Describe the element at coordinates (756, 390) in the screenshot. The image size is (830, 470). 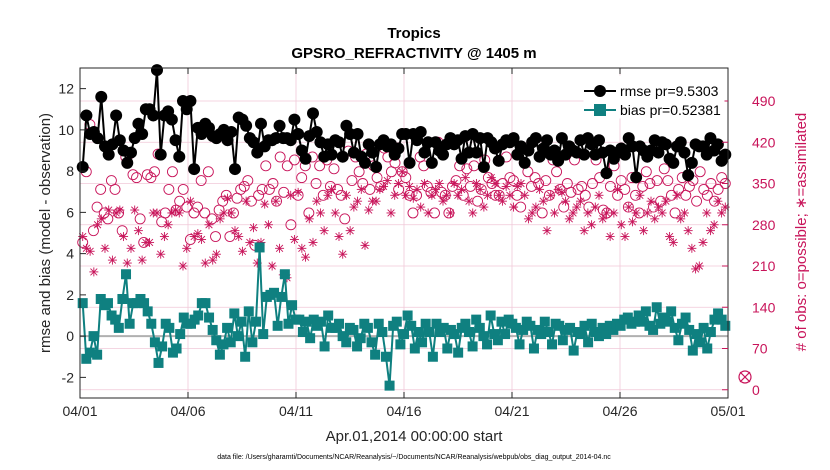
I see `y-right-tick-label-0: 0` at that location.